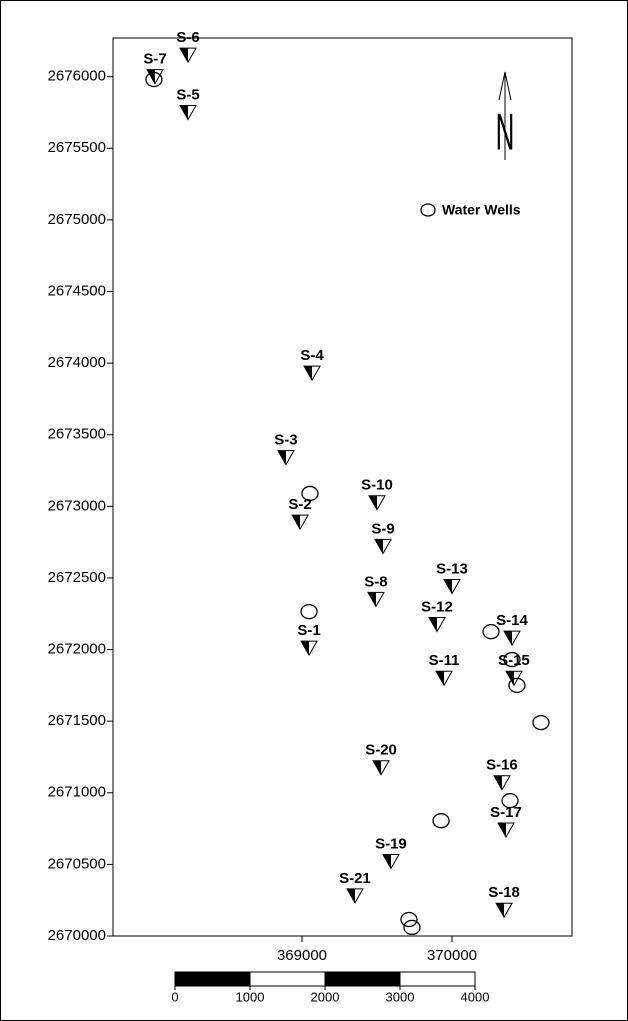 The width and height of the screenshot is (628, 1021). I want to click on y-tick-label: 2675500, so click(77, 147).